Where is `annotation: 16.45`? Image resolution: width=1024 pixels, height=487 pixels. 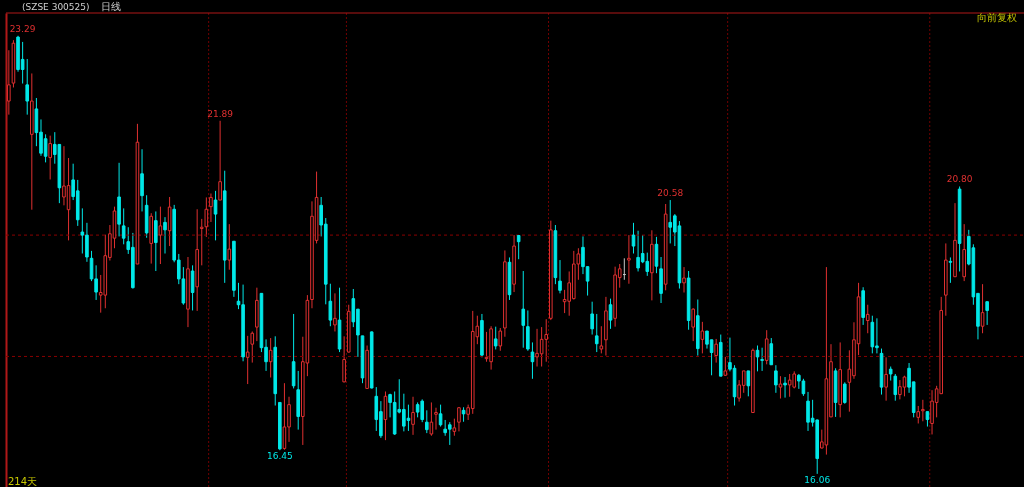 annotation: 16.45 is located at coordinates (279, 456).